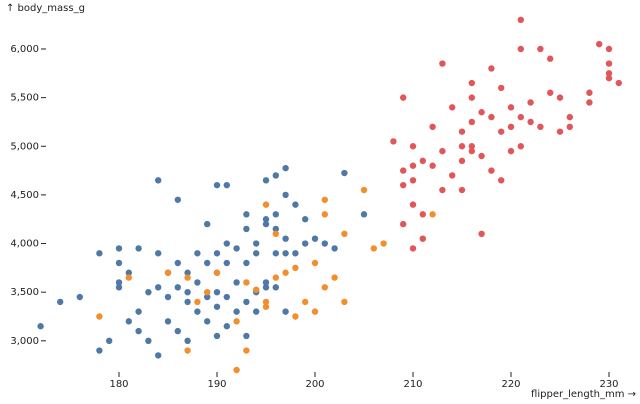 Image resolution: width=640 pixels, height=404 pixels. I want to click on x-tick-label: 220, so click(510, 384).